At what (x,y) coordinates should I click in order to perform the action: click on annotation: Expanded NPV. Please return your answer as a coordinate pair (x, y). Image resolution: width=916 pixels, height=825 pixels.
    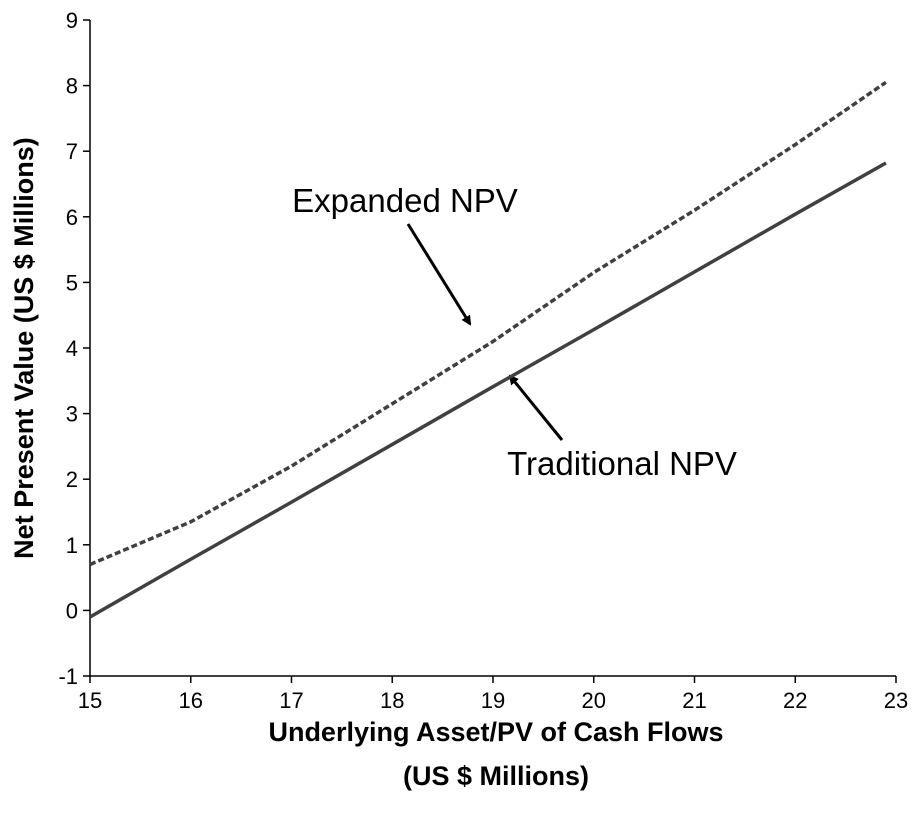
    Looking at the image, I should click on (405, 200).